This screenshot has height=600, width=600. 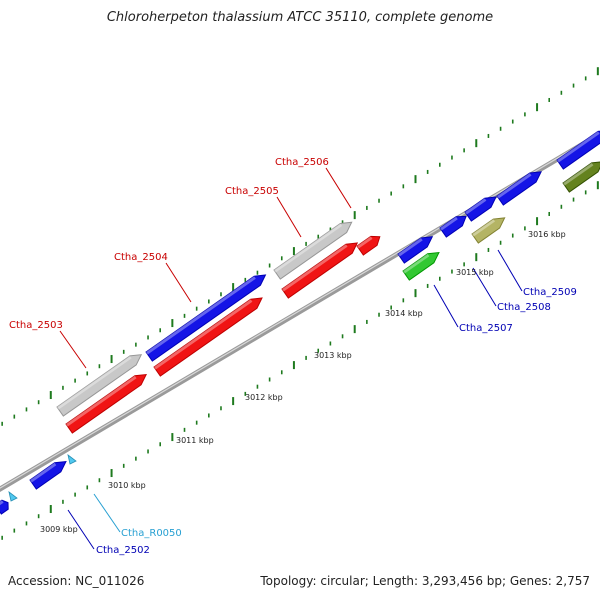 What do you see at coordinates (36, 325) in the screenshot?
I see `gene-label: Ctha_2503` at bounding box center [36, 325].